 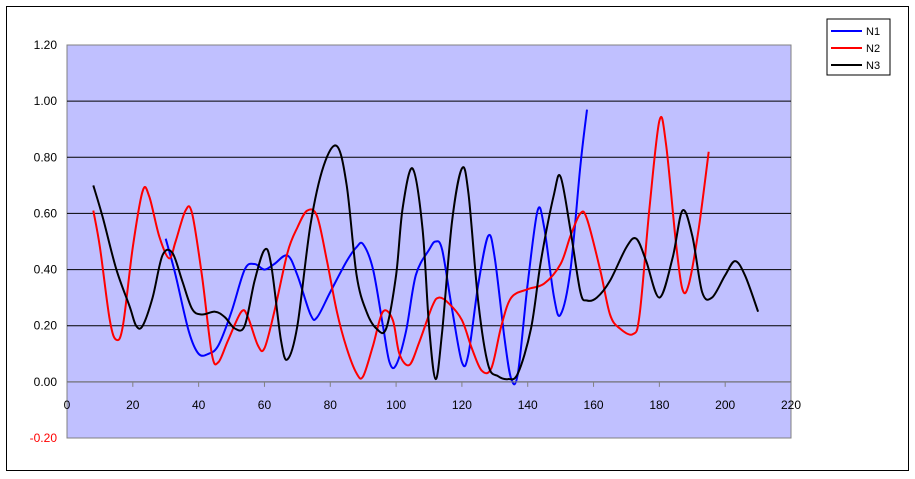 I want to click on y-axis-labels: -0.20 0.00 0.20 0.40 0.60 0.80 1.00 1.20, so click(x=44, y=241).